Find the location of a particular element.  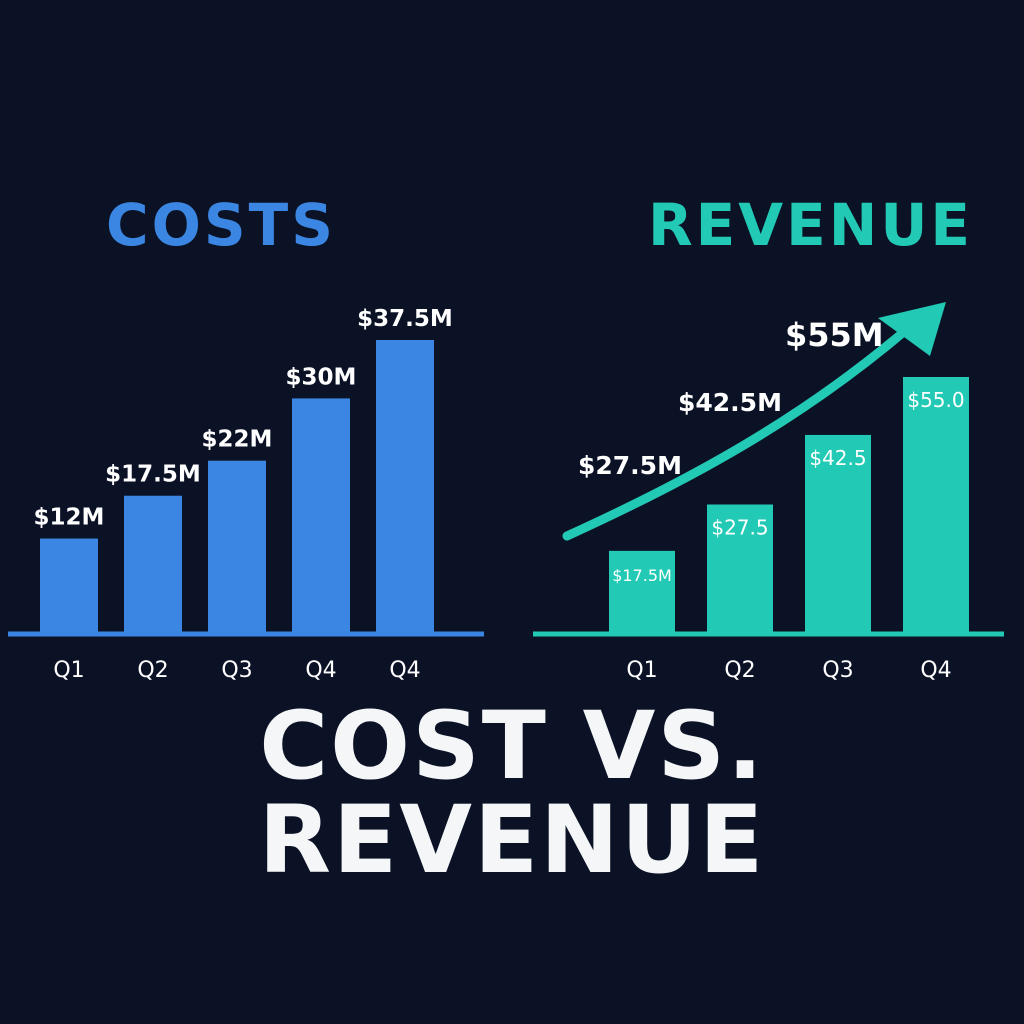

revenue-chart-title: REVENUE is located at coordinates (811, 225).